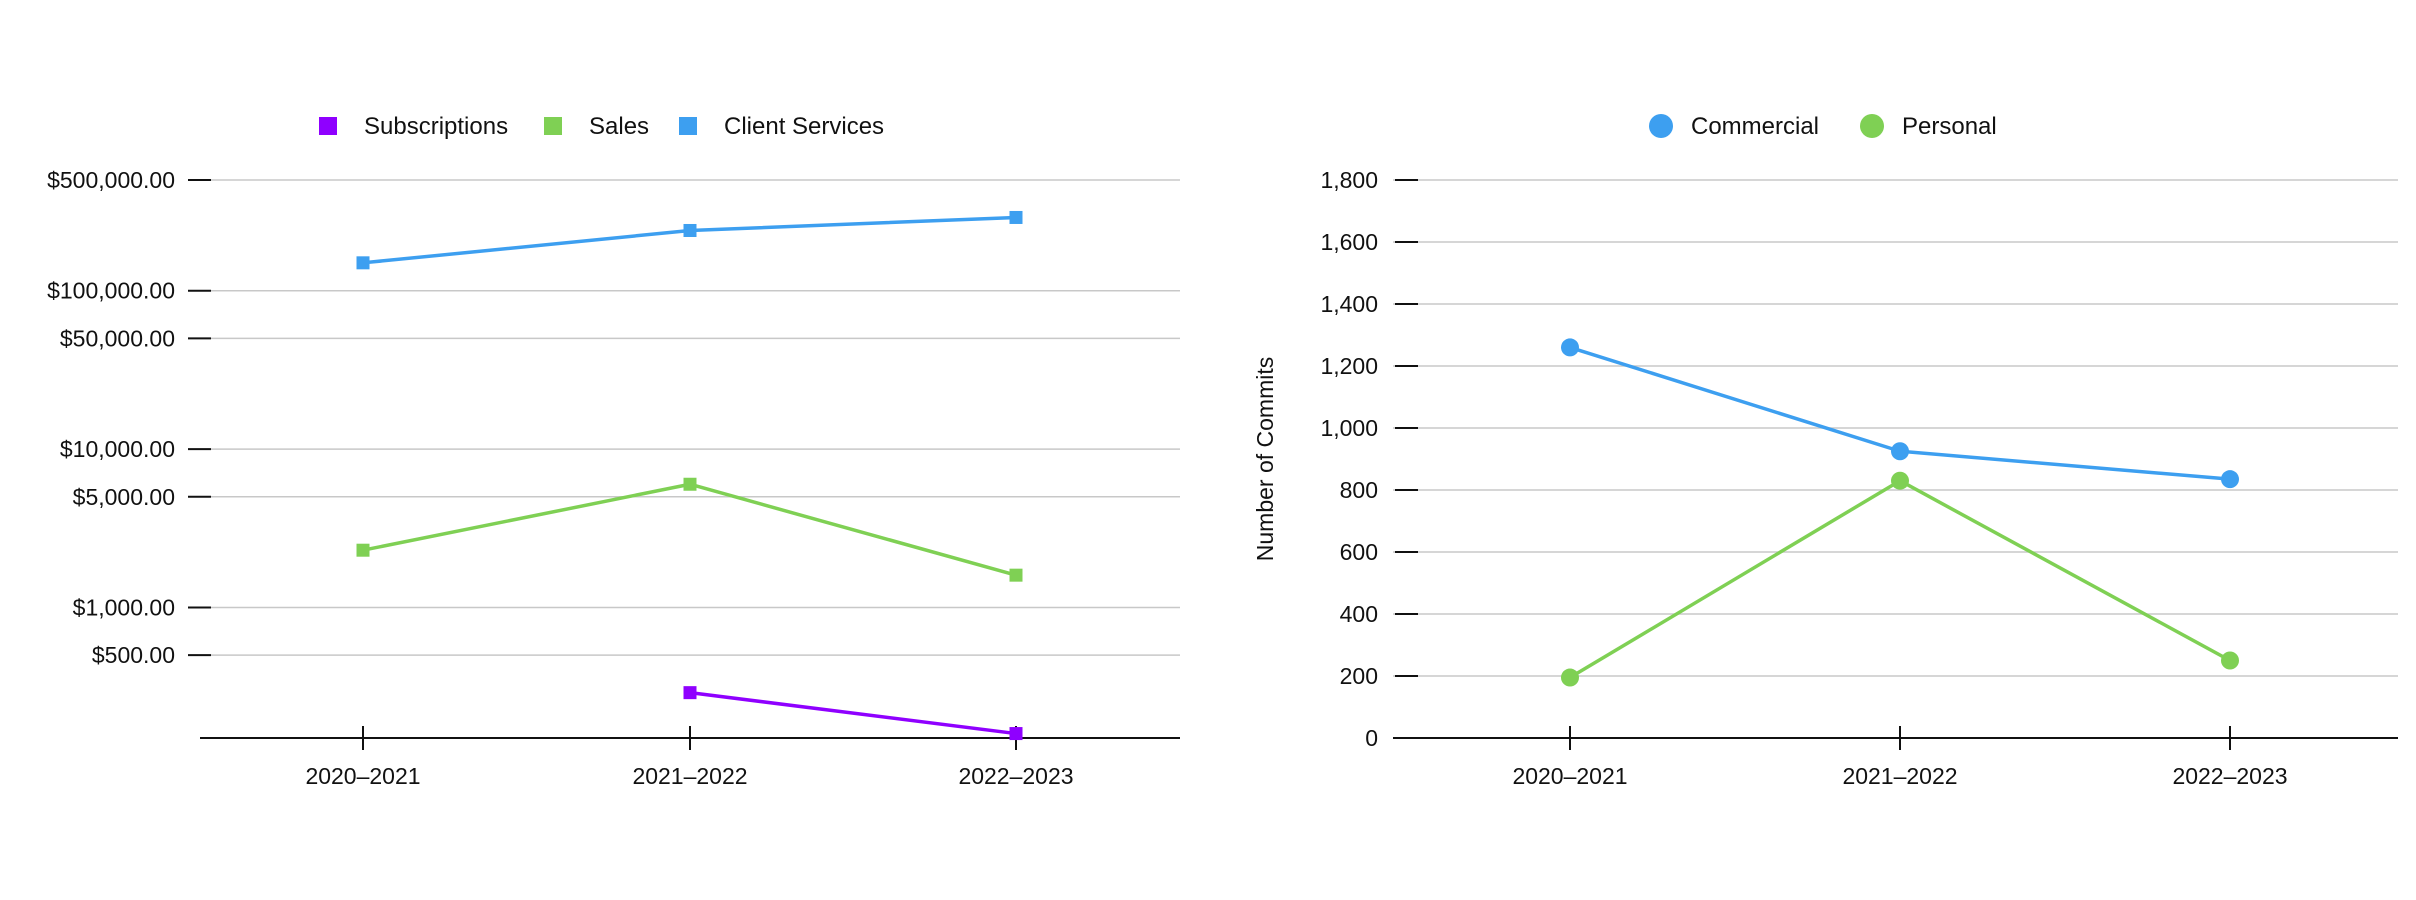  Describe the element at coordinates (117, 338) in the screenshot. I see `y-tick-label: $50,000.00` at that location.